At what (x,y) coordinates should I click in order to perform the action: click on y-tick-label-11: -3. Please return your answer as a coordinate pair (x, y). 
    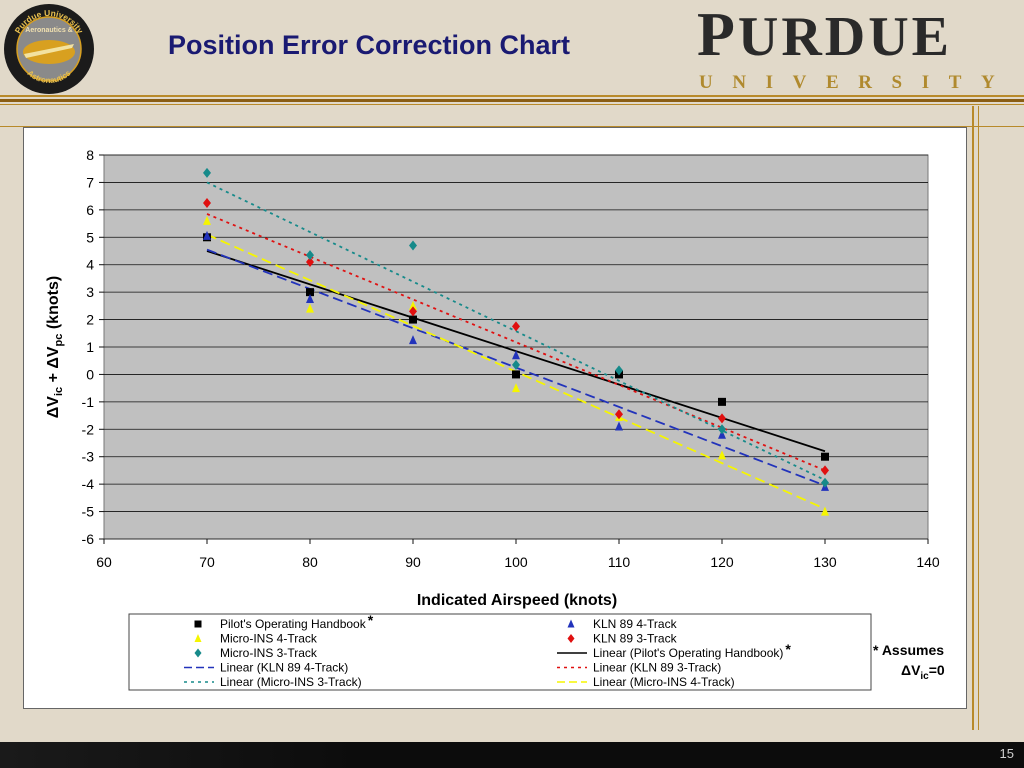
    Looking at the image, I should click on (88, 457).